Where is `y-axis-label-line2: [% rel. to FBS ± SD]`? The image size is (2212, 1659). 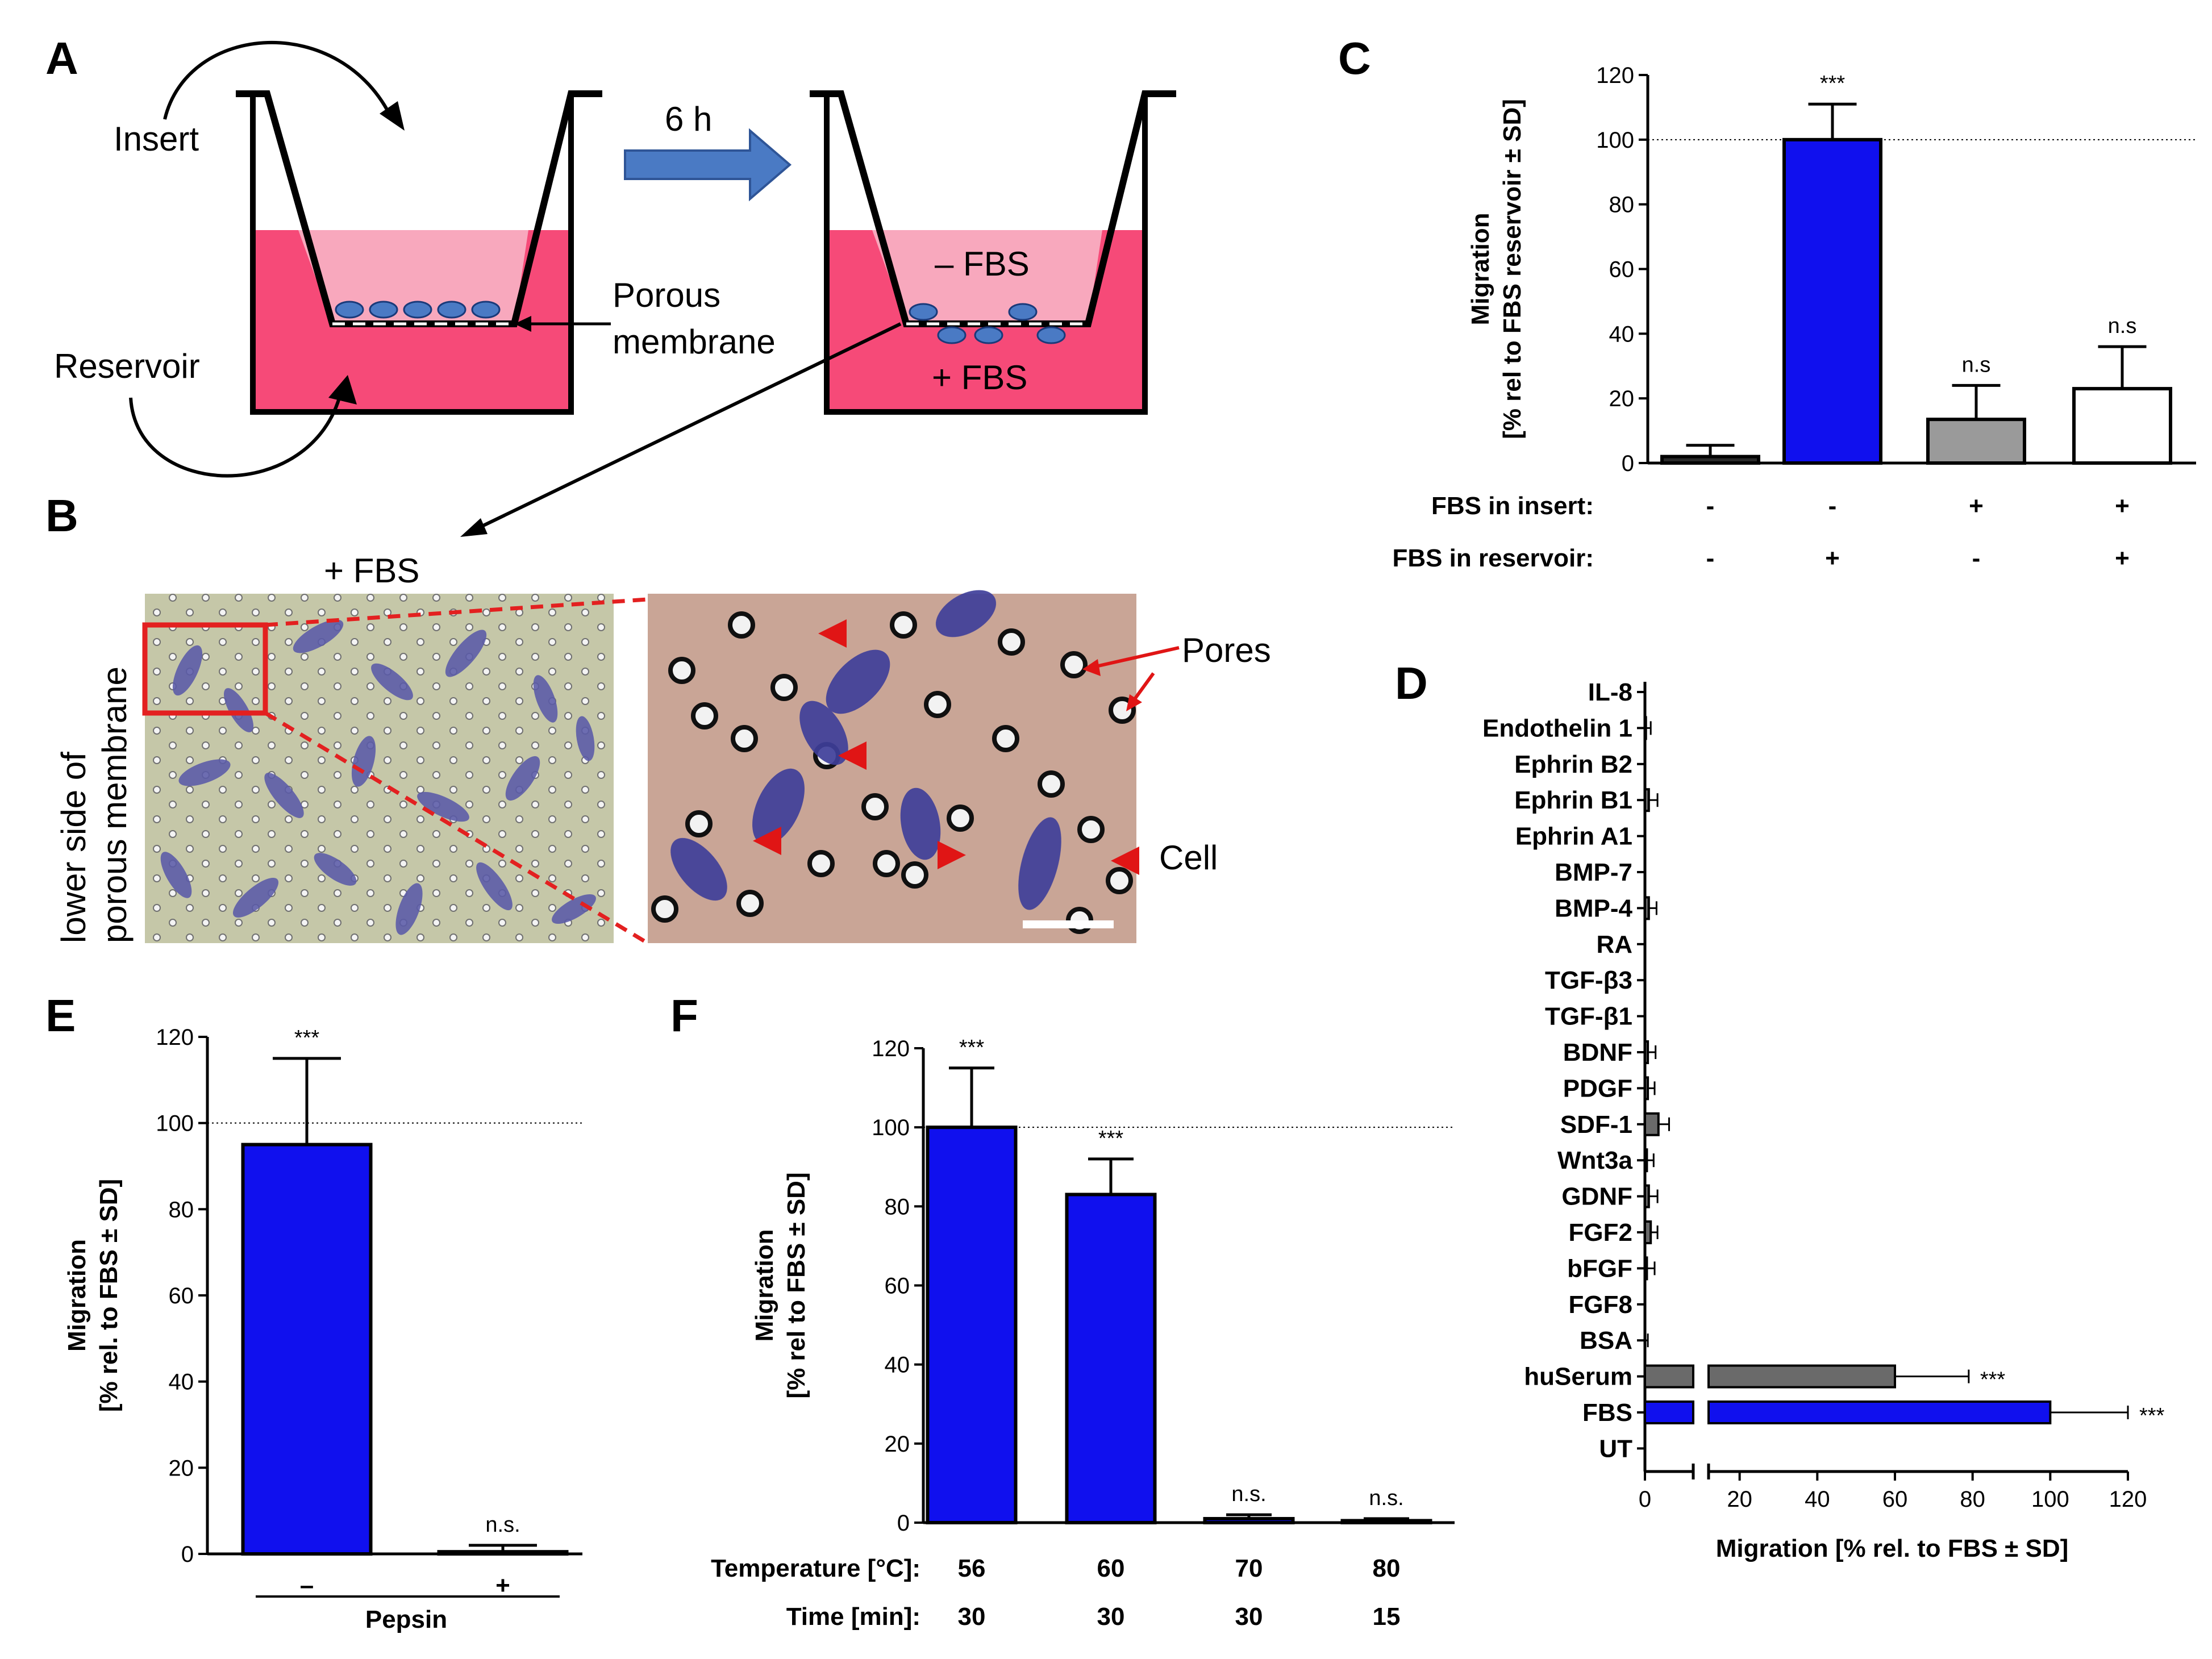
y-axis-label-line2: [% rel. to FBS ± SD] is located at coordinates (109, 1295).